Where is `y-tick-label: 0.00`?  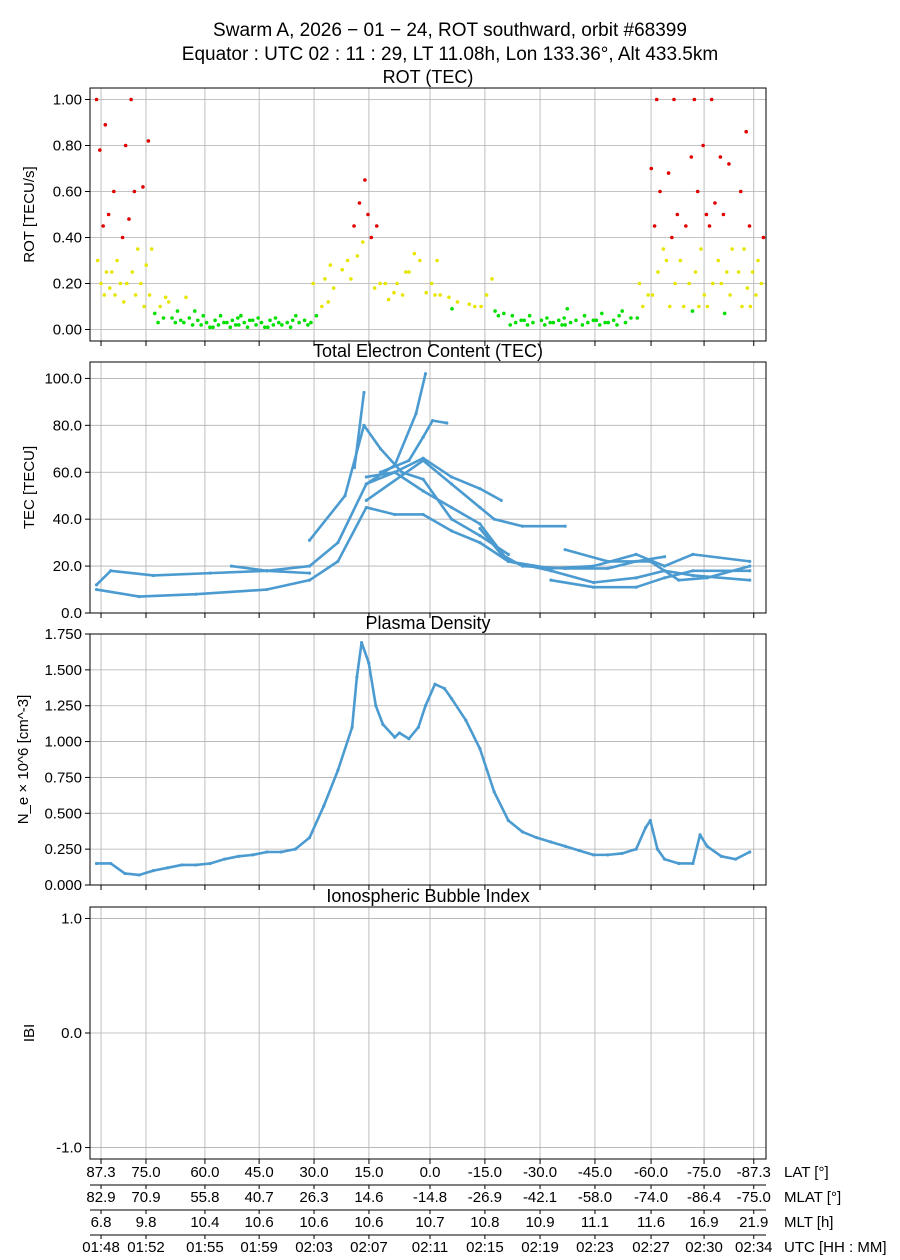
y-tick-label: 0.00 is located at coordinates (67, 330).